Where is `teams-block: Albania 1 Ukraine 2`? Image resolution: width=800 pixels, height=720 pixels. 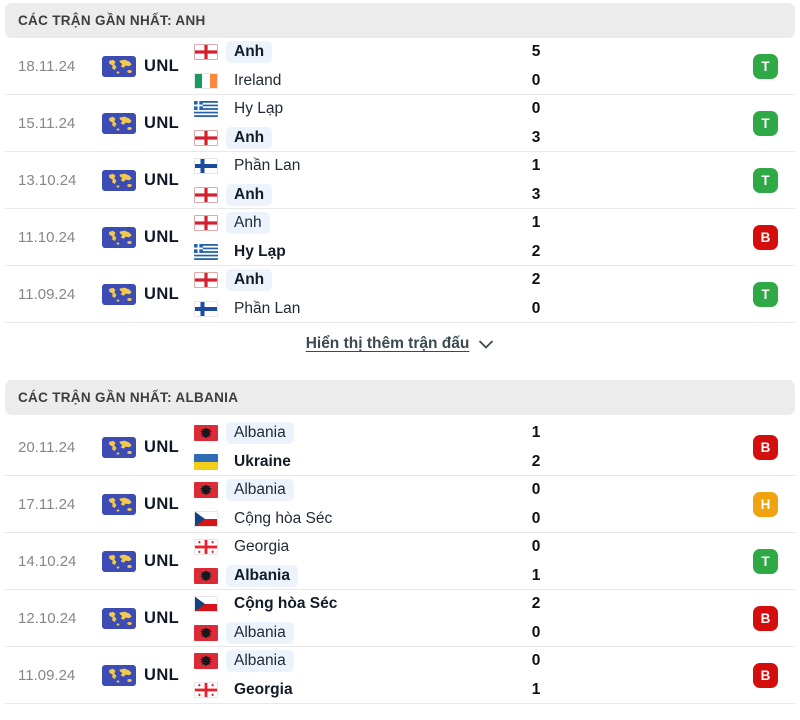 teams-block: Albania 1 Ukraine 2 is located at coordinates (370, 447).